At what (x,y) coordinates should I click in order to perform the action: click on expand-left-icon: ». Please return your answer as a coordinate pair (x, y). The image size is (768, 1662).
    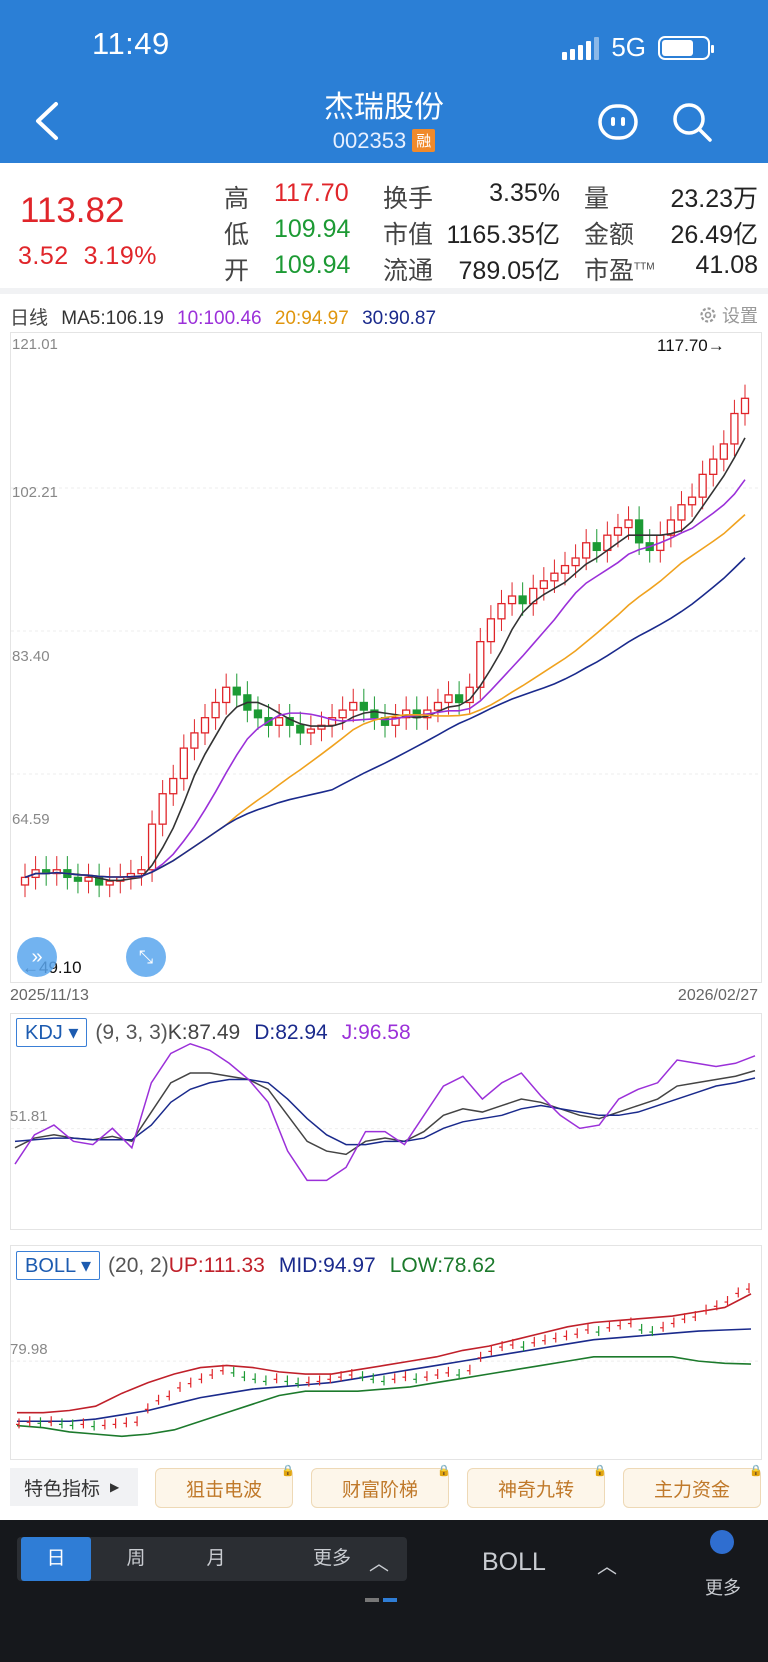
    Looking at the image, I should click on (37, 957).